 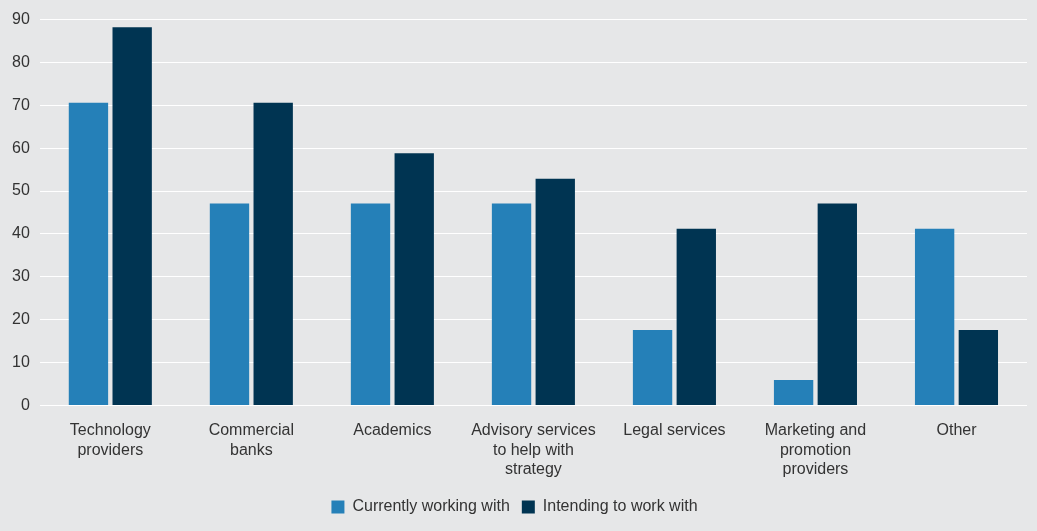 I want to click on x-tick-label: Other, so click(x=957, y=430).